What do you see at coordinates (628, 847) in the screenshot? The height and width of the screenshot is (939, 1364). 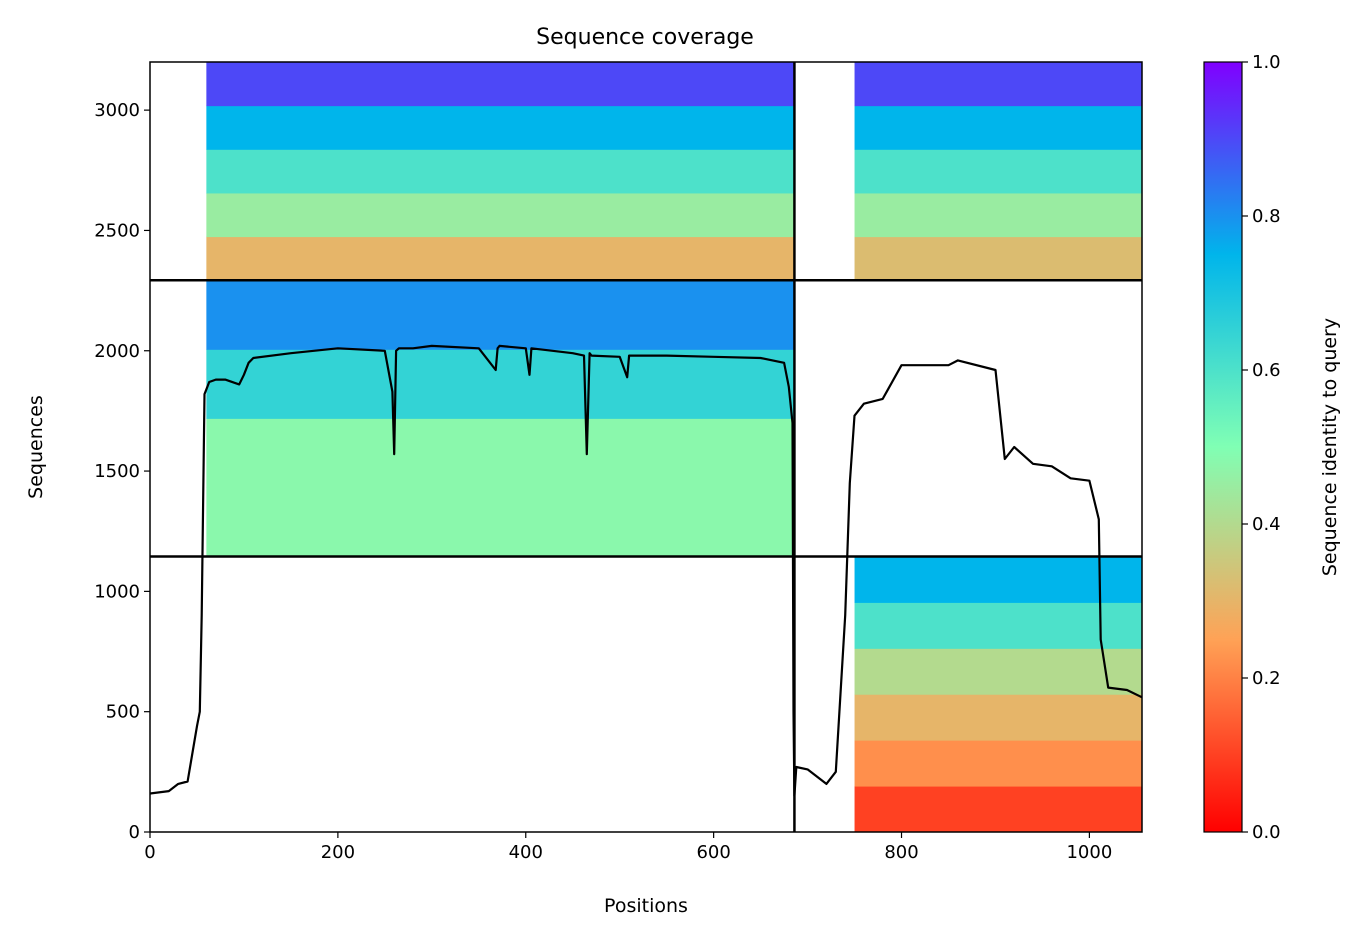 I see `x-axis: 0 200 400 600 800 1000` at bounding box center [628, 847].